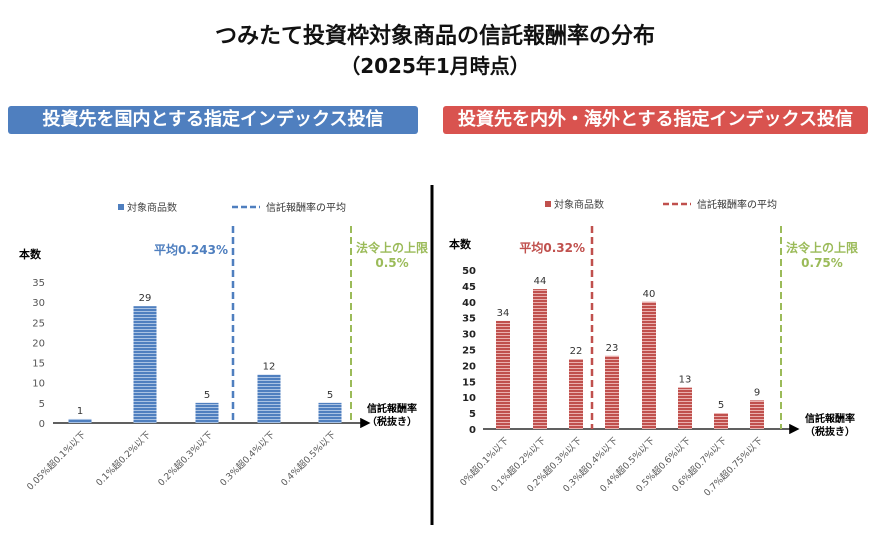 The width and height of the screenshot is (870, 545). I want to click on chart0-y-tick-label: 35, so click(38, 283).